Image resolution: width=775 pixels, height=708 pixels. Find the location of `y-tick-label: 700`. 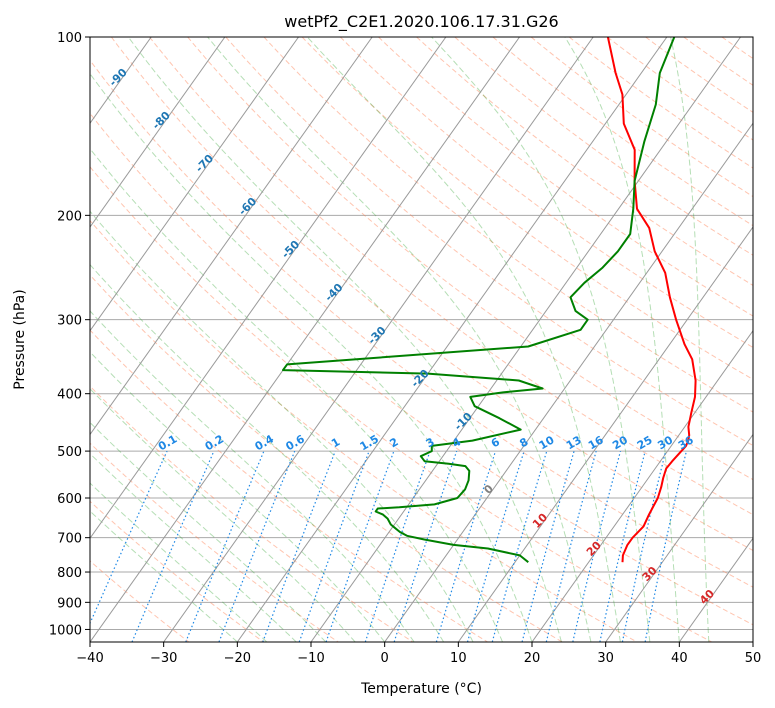

y-tick-label: 700 is located at coordinates (69, 539).